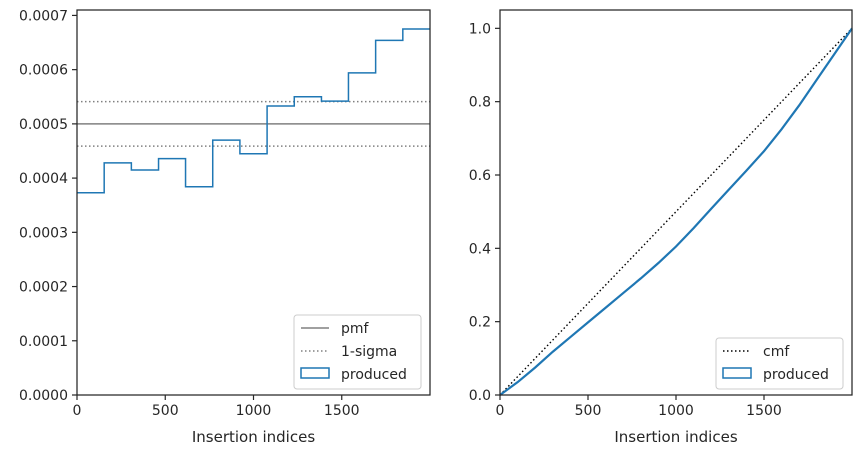 Image resolution: width=861 pixels, height=454 pixels. I want to click on y-tick-label: 0.0007, so click(43, 16).